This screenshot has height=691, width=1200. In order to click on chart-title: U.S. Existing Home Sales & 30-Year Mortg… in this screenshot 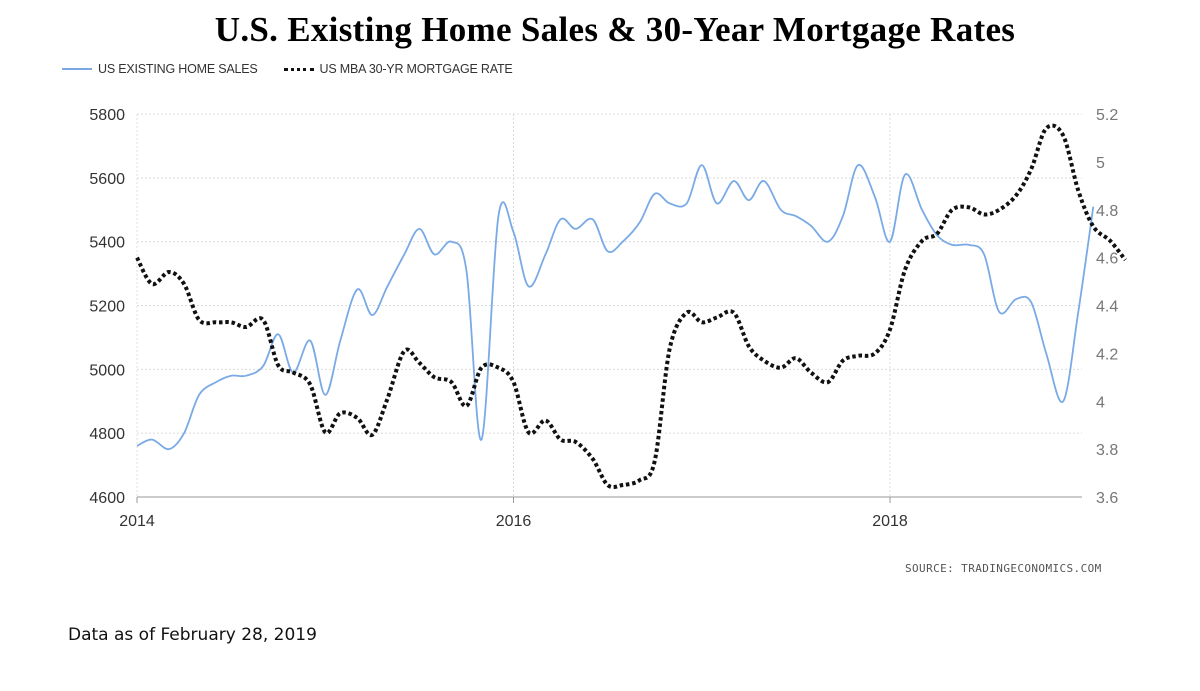, I will do `click(615, 29)`.